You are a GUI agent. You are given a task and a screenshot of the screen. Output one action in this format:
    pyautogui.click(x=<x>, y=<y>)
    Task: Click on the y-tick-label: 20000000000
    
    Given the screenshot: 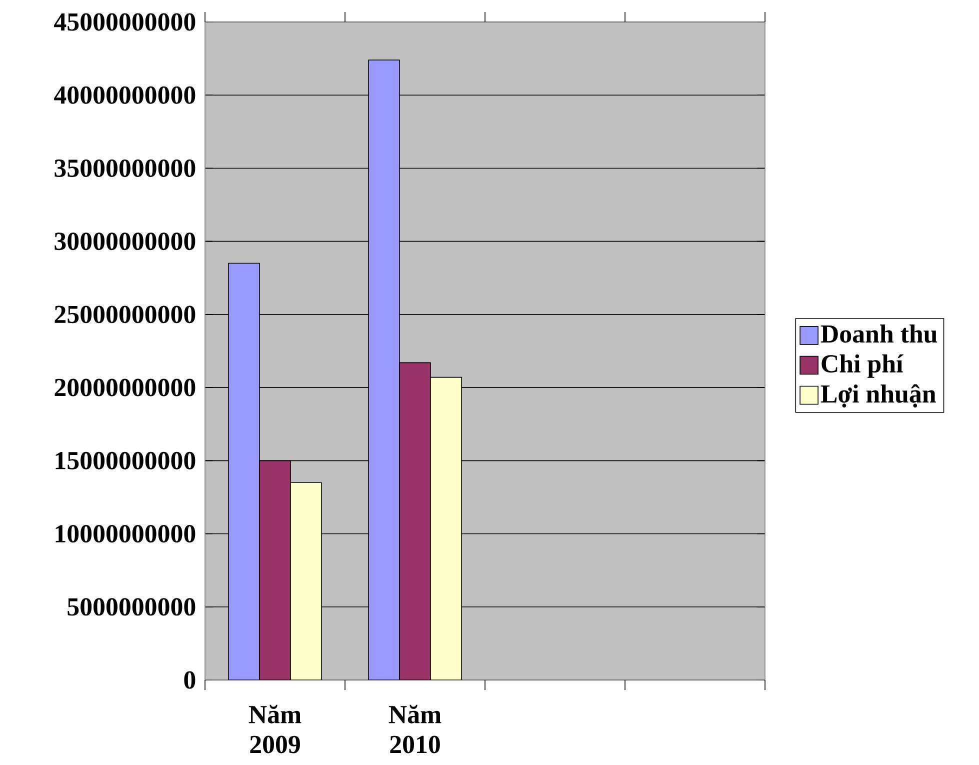 What is the action you would take?
    pyautogui.click(x=125, y=387)
    